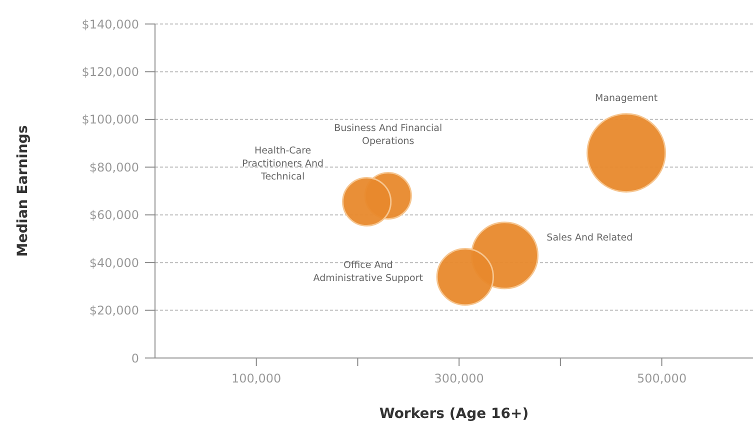 Image resolution: width=753 pixels, height=431 pixels. I want to click on y-tick-label: $40,000, so click(114, 263).